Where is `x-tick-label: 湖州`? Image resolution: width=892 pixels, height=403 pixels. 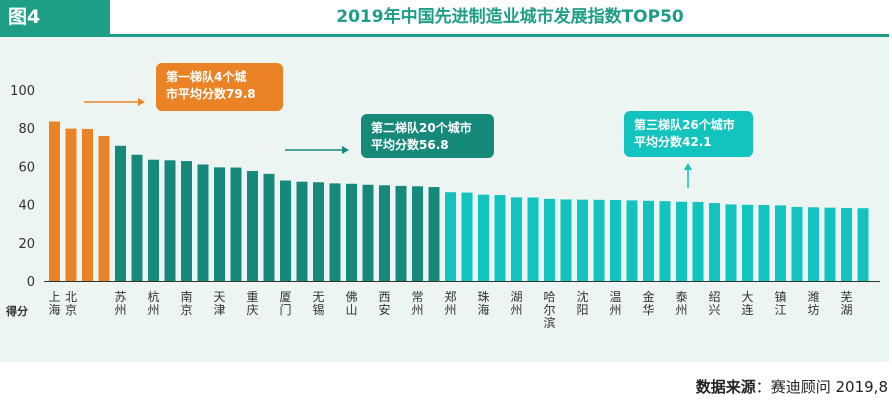 x-tick-label: 湖州 is located at coordinates (516, 303).